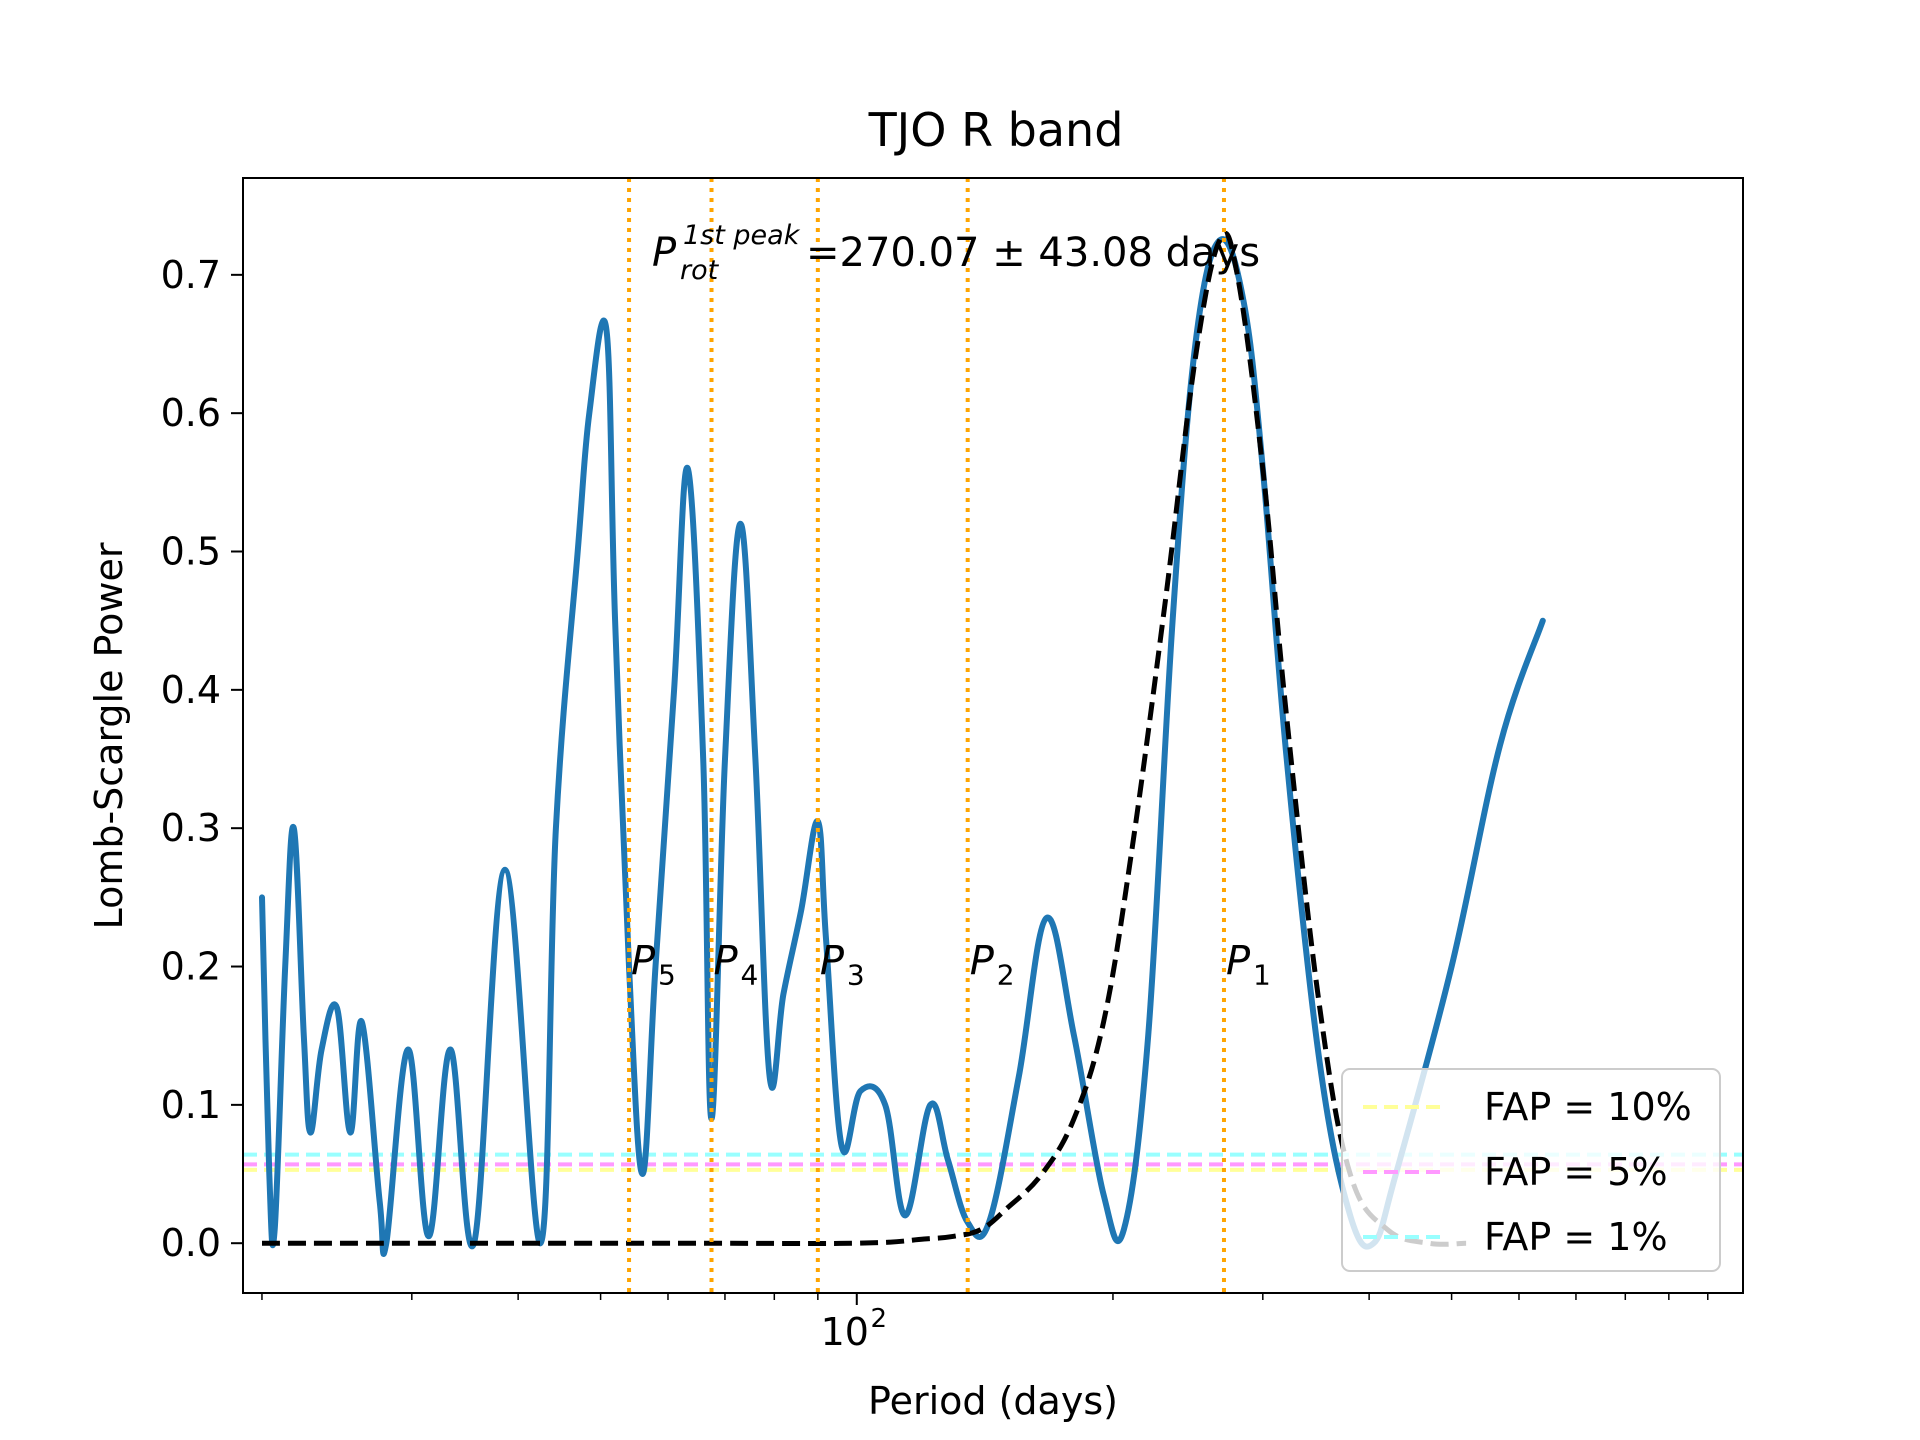  What do you see at coordinates (1006, 975) in the screenshot?
I see `period-marker-subscript-2: 2` at bounding box center [1006, 975].